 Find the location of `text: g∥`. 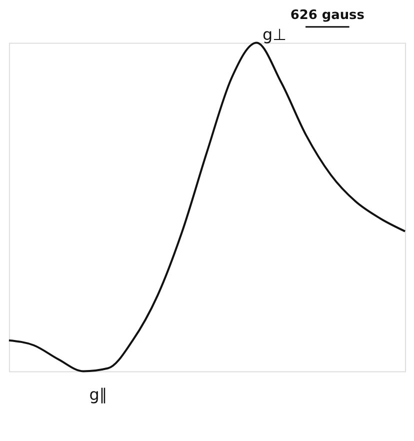

text: g∥ is located at coordinates (98, 394).